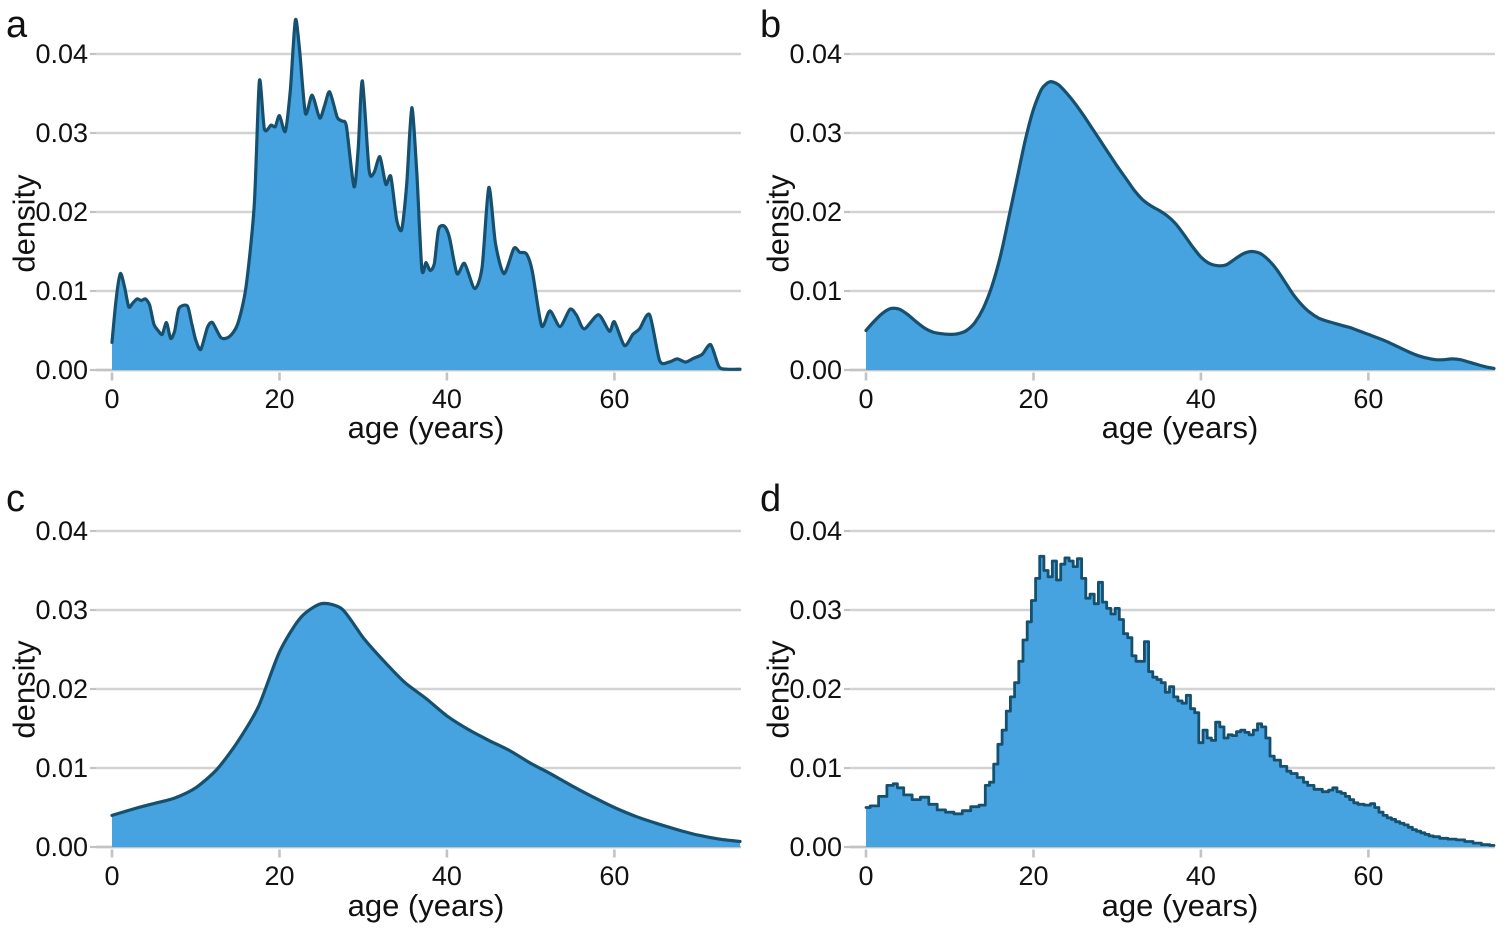  What do you see at coordinates (17, 25) in the screenshot?
I see `panel-label-a: a` at bounding box center [17, 25].